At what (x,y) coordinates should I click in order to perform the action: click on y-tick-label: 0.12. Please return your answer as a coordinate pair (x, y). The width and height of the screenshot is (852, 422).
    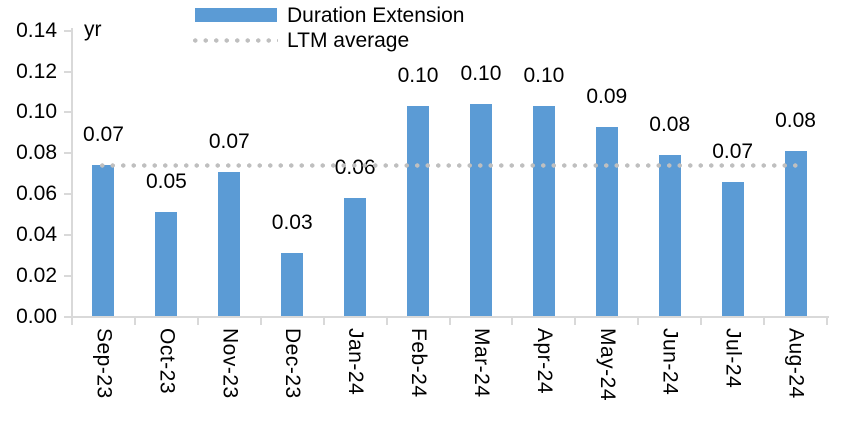
    Looking at the image, I should click on (36, 71).